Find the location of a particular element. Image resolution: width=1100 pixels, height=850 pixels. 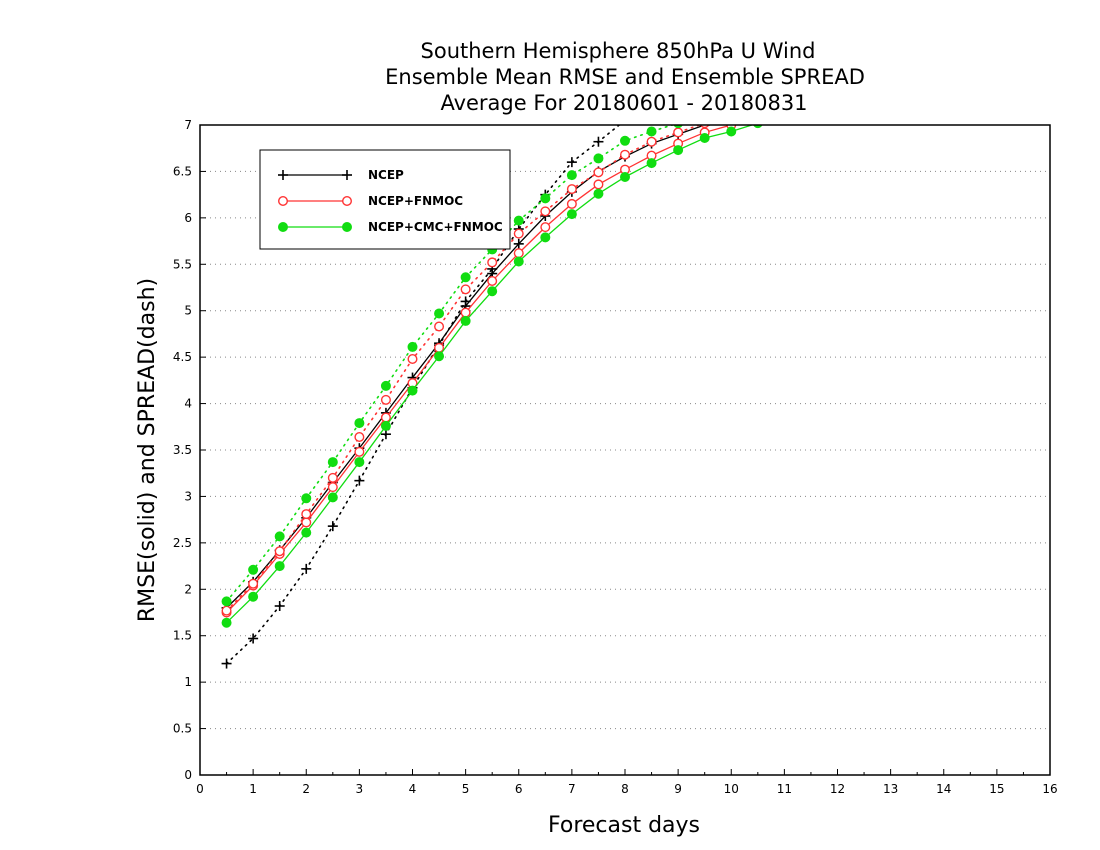

x-tick-label: 3 is located at coordinates (360, 789).